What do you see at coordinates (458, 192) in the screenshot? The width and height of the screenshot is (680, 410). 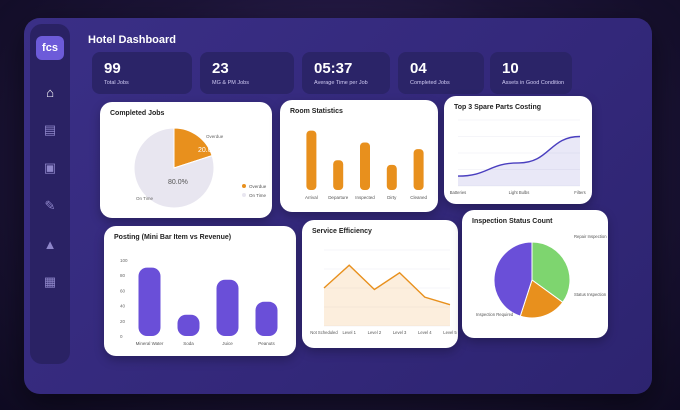 I see `x-tick-label: Batteries` at bounding box center [458, 192].